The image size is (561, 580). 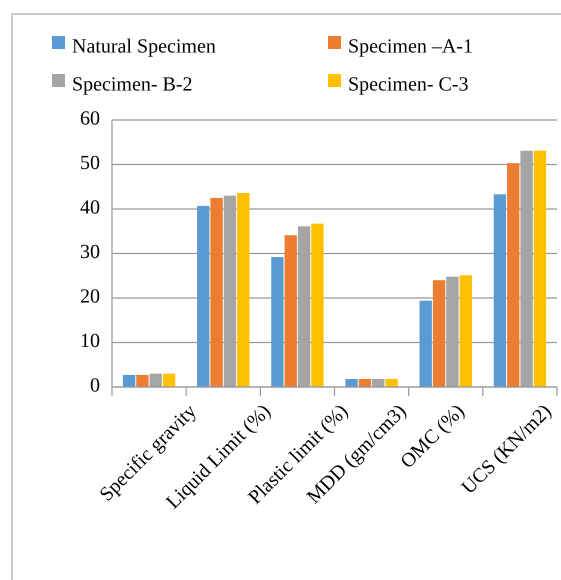 I want to click on y-tick-label: 10, so click(x=90, y=341).